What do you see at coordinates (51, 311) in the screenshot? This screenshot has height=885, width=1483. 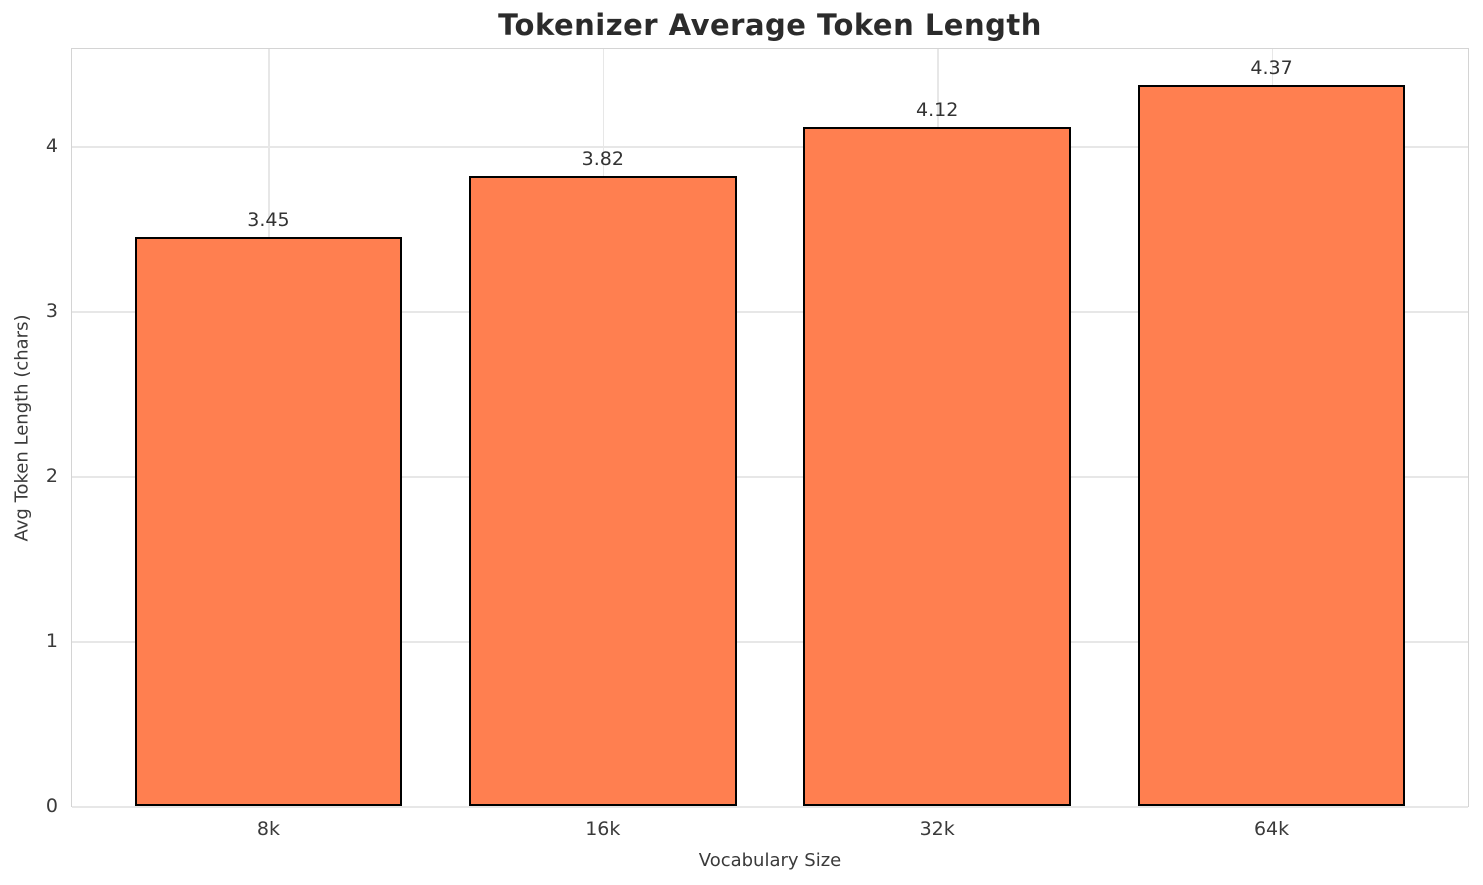 I see `y-axis-tick-label: 3` at bounding box center [51, 311].